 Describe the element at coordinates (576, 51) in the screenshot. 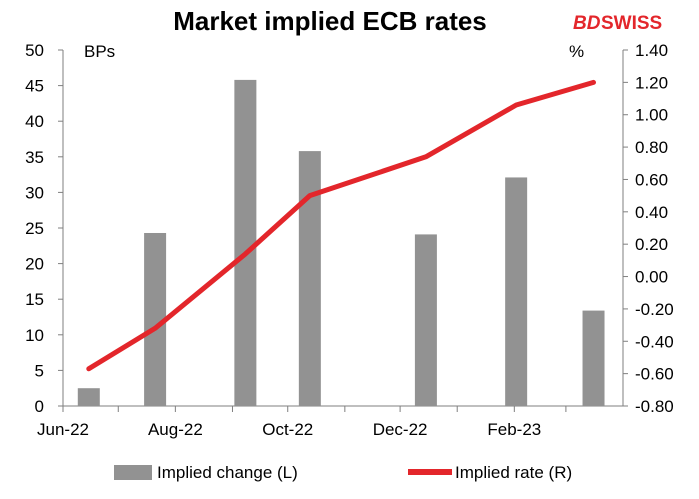

I see `right-axis-unit: %` at that location.